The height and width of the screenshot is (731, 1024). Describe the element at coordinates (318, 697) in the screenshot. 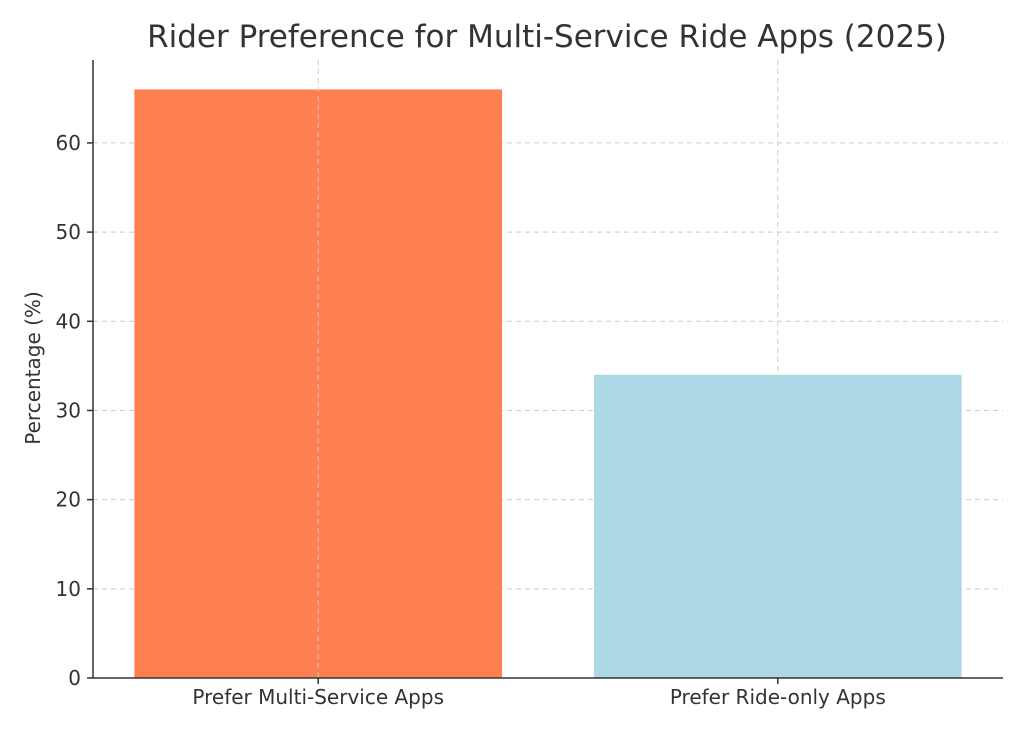

I see `x-tick-label: Prefer Multi-Service Apps` at that location.